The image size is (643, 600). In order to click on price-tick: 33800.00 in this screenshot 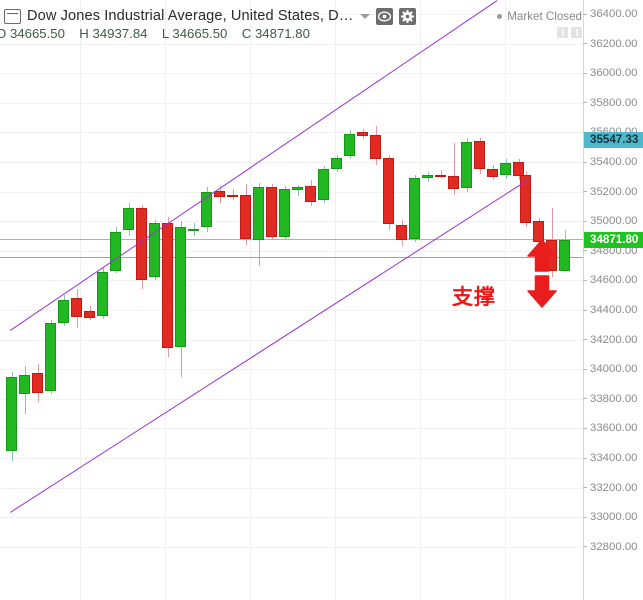, I will do `click(613, 399)`.